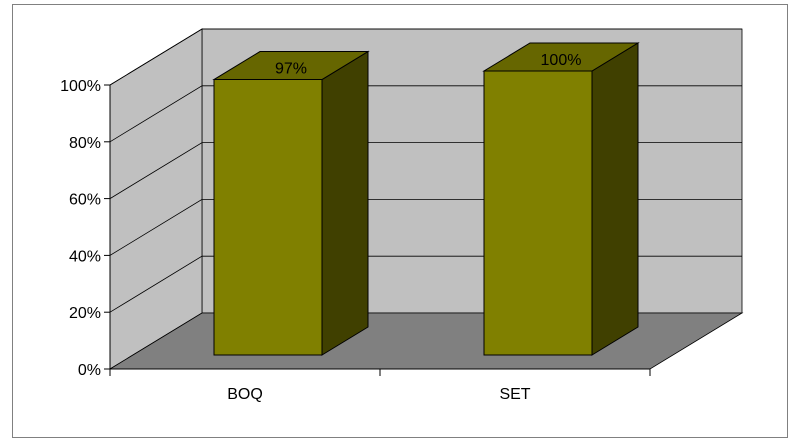  I want to click on floor, so click(426, 341).